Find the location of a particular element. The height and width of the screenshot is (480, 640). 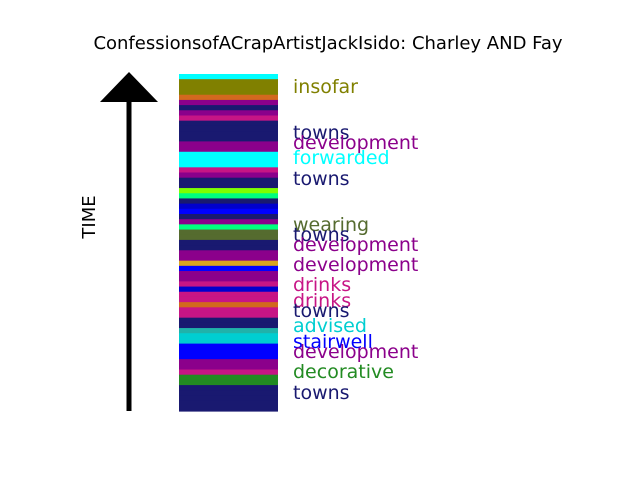

event-label: forwarded is located at coordinates (341, 158).